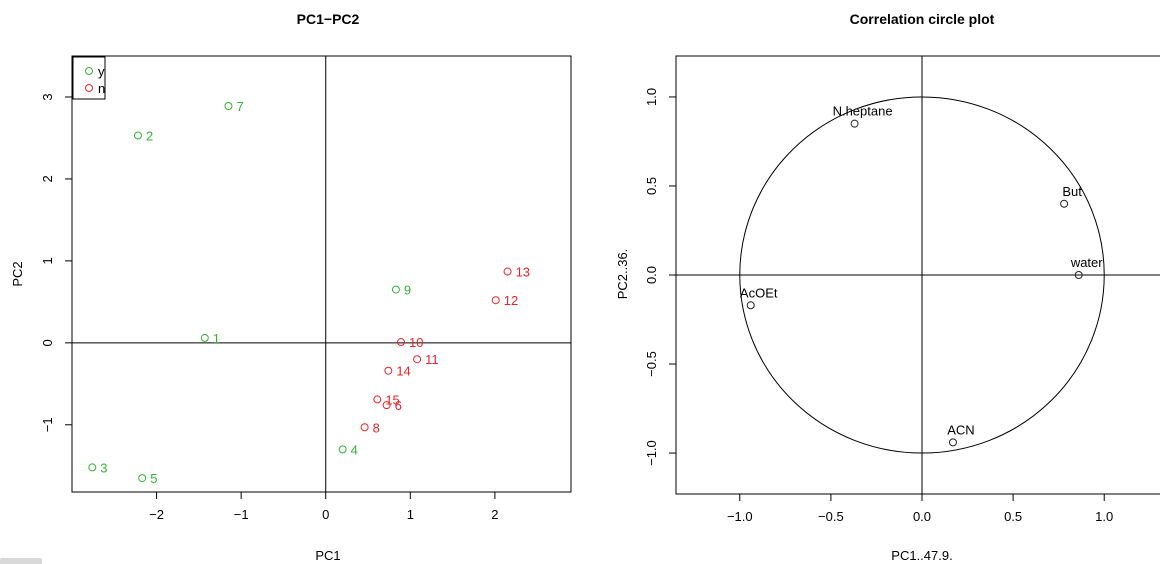 The width and height of the screenshot is (1160, 564). I want to click on legend-marker-y, so click(89, 71).